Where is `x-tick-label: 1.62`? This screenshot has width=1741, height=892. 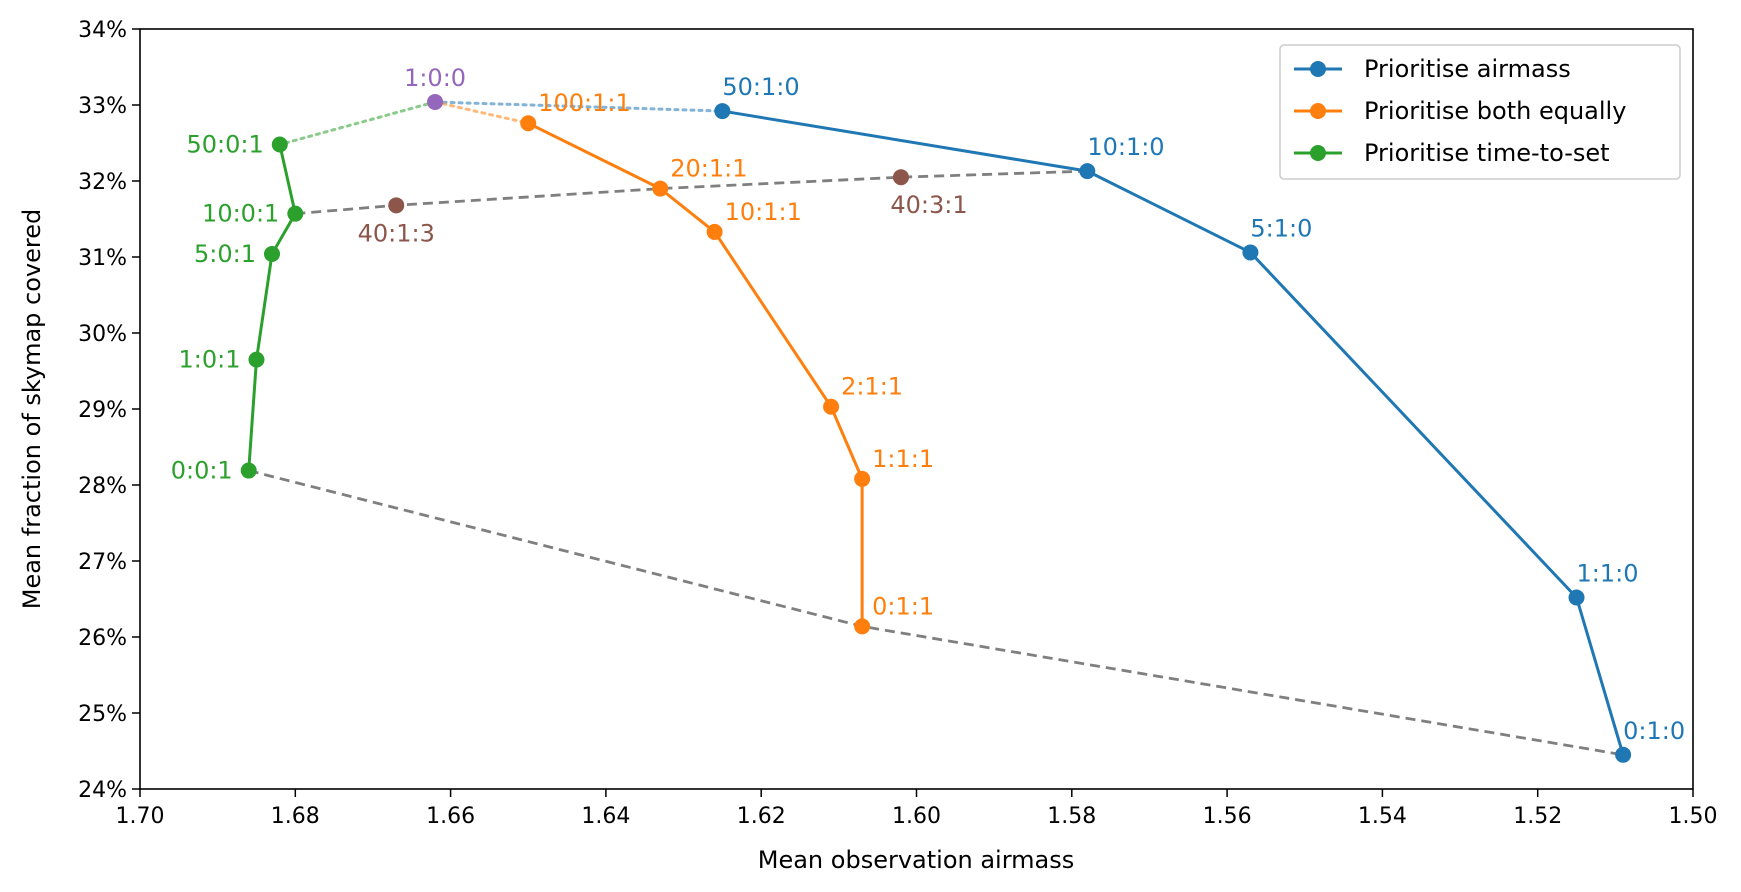 x-tick-label: 1.62 is located at coordinates (761, 816).